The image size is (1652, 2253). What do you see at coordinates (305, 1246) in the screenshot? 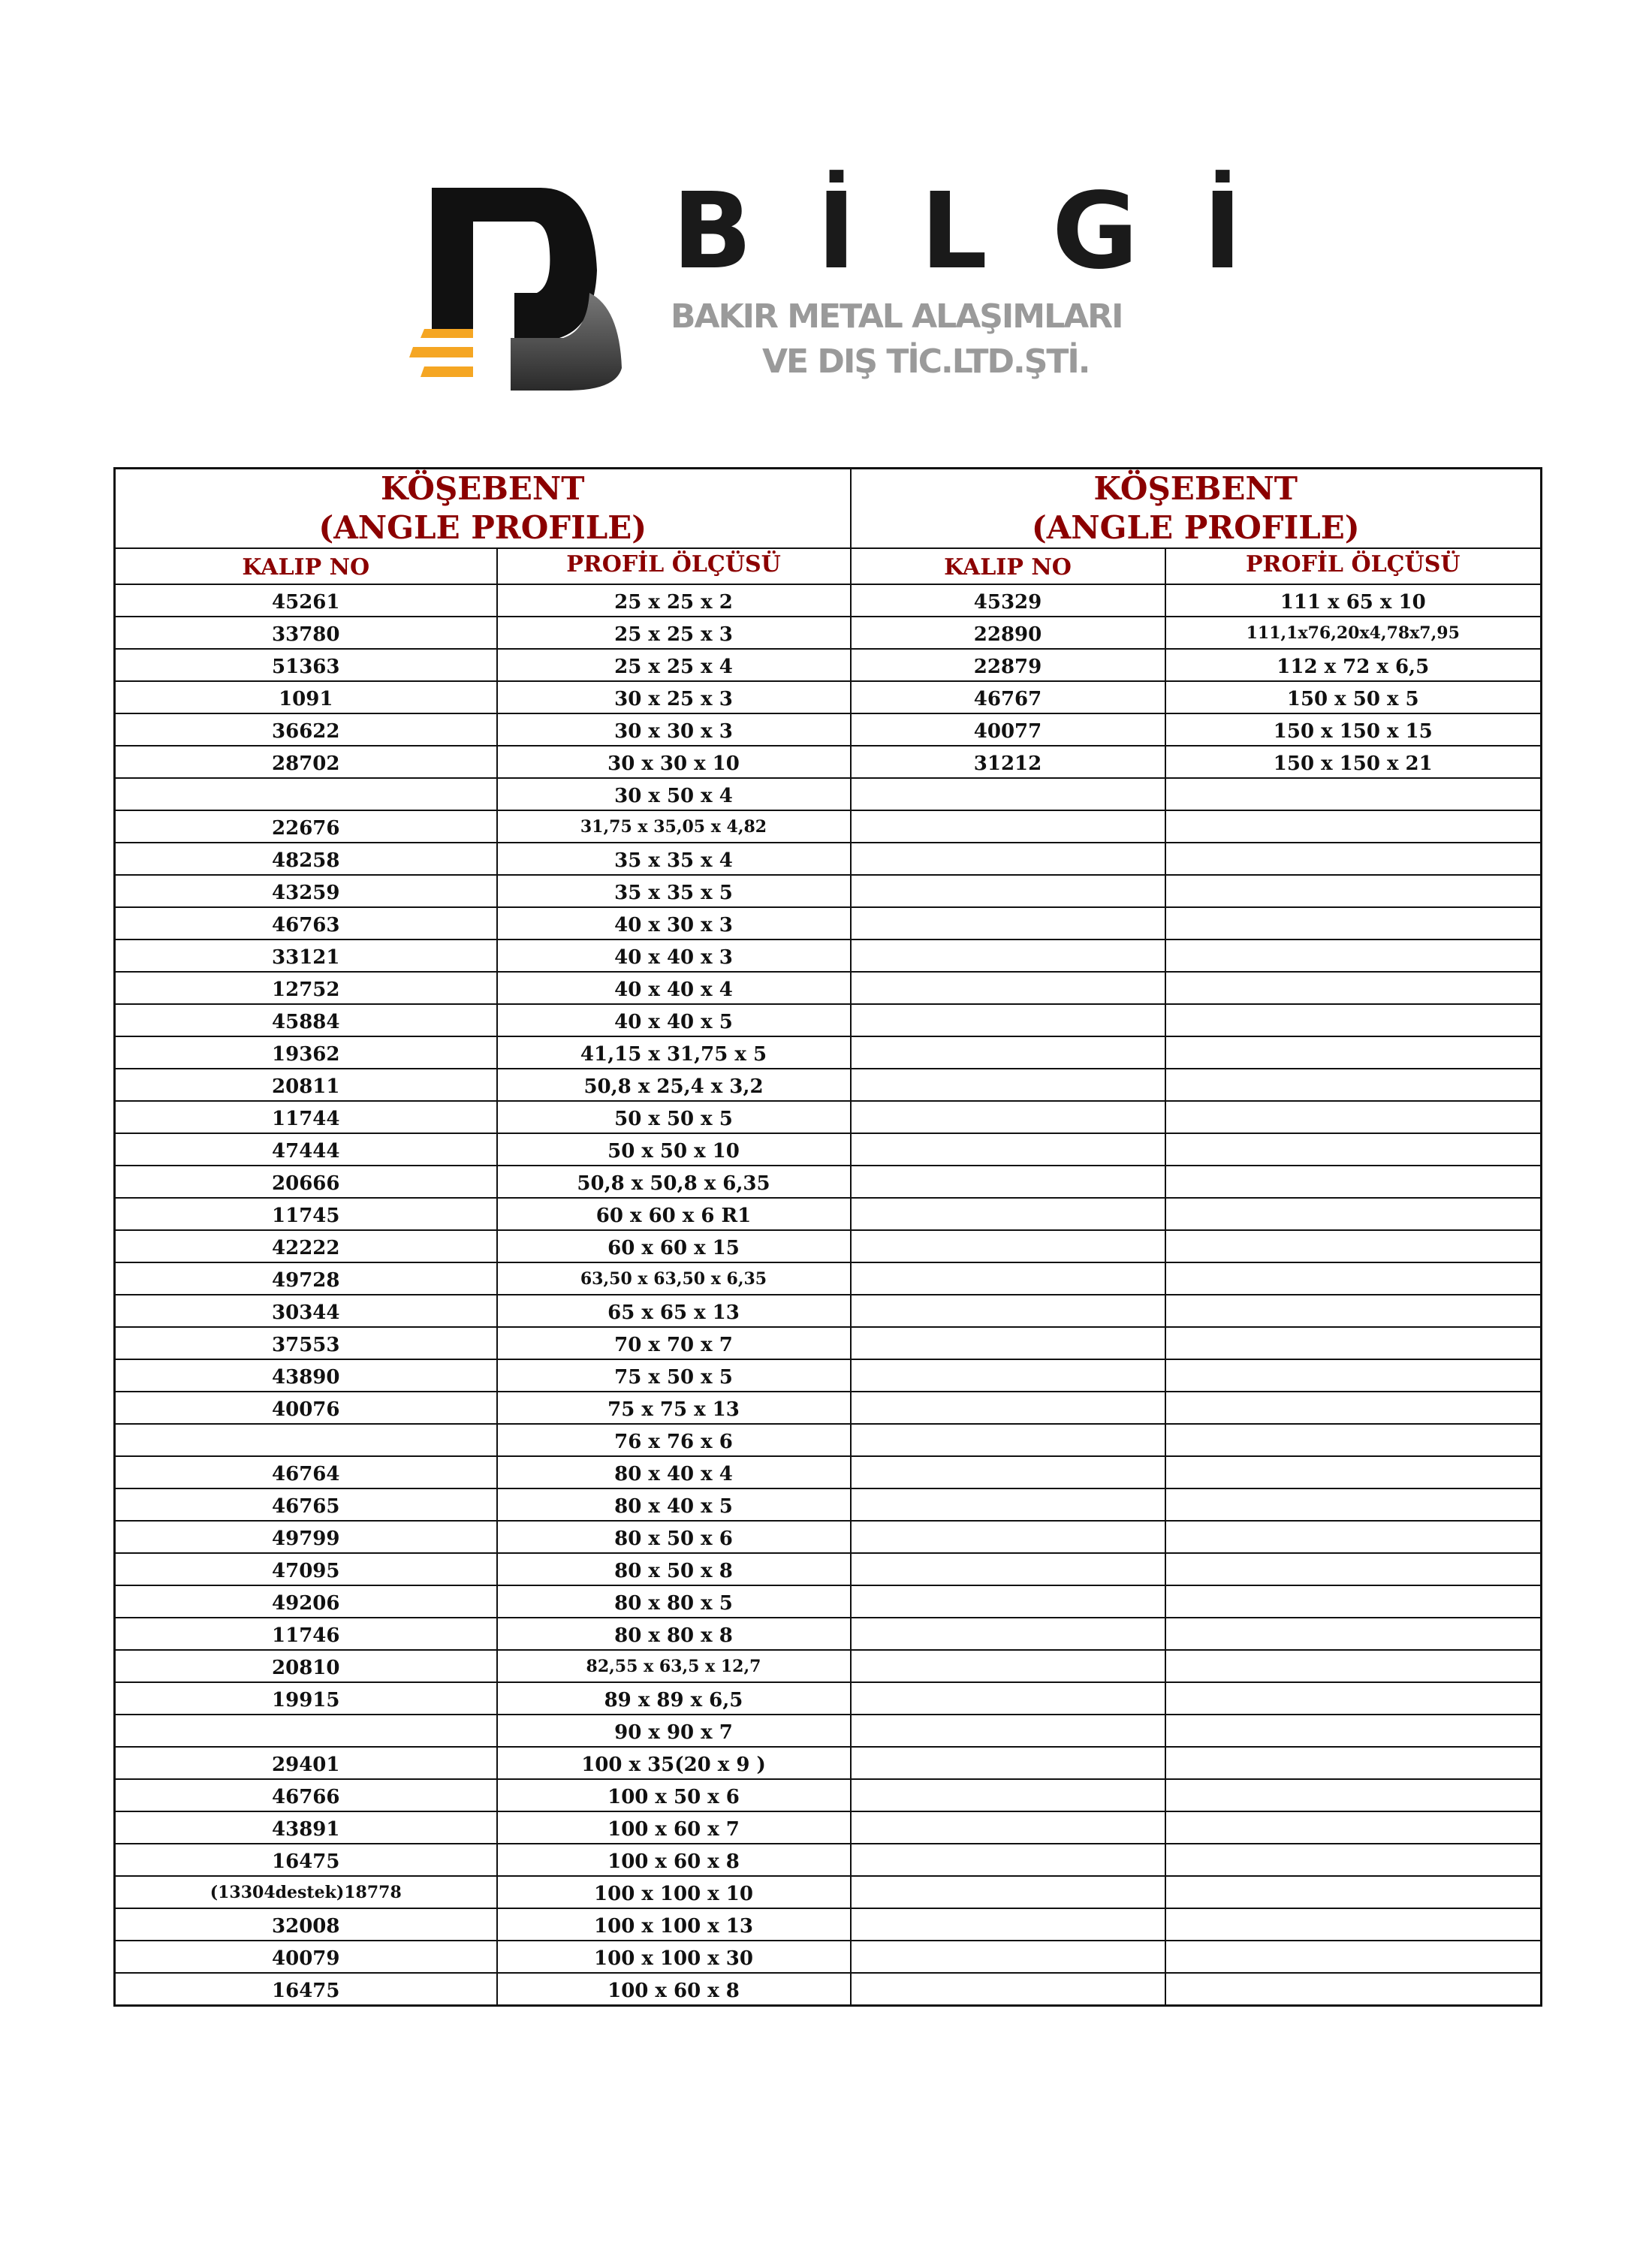
I see `left-kalip-no-cell: 42222` at bounding box center [305, 1246].